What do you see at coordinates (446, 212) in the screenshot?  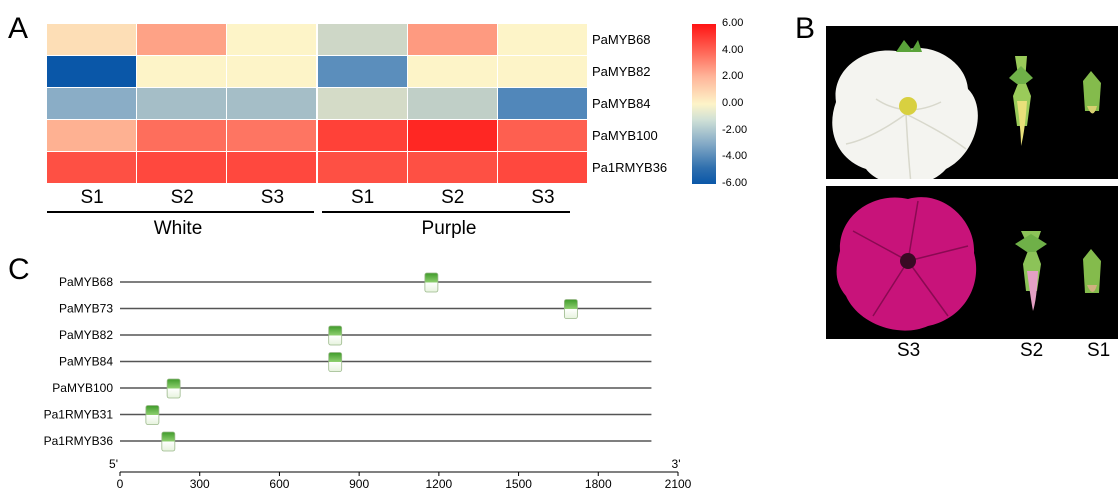 I see `purple-group-line` at bounding box center [446, 212].